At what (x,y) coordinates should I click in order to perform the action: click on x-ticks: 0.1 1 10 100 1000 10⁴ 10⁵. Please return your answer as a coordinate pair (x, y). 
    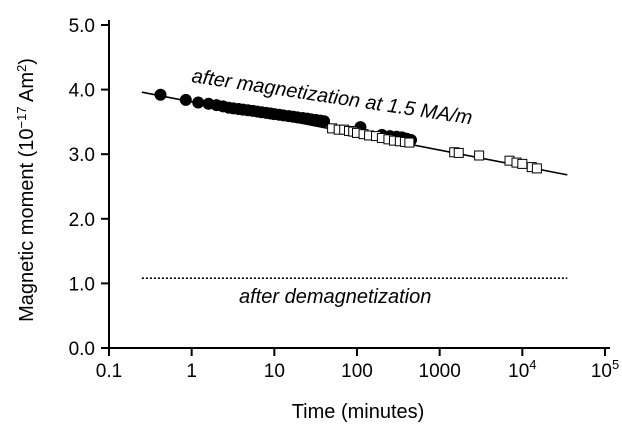
    Looking at the image, I should click on (357, 365).